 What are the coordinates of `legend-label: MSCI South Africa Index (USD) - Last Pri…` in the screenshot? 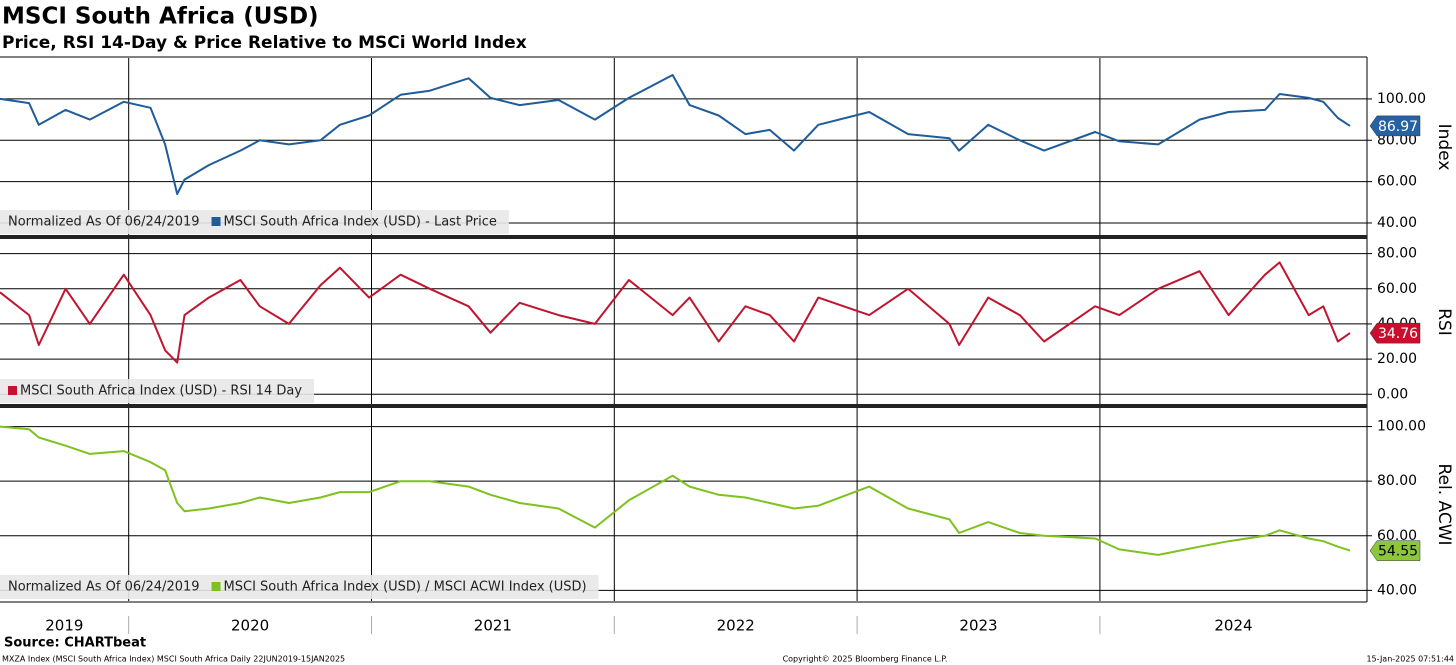 It's located at (360, 222).